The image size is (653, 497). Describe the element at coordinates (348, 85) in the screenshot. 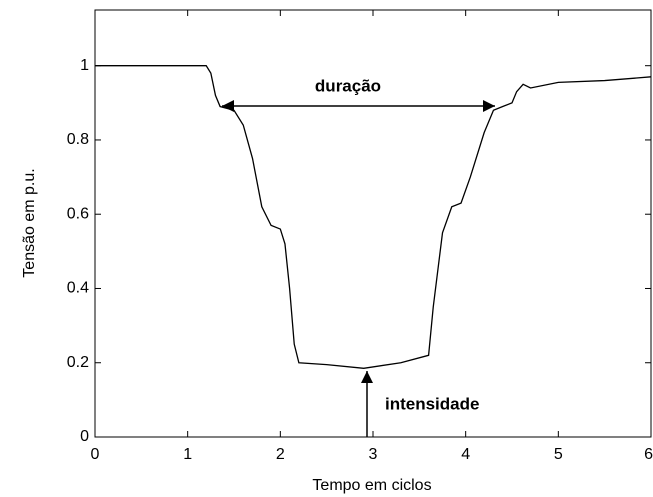

I see `annotation: duração` at that location.